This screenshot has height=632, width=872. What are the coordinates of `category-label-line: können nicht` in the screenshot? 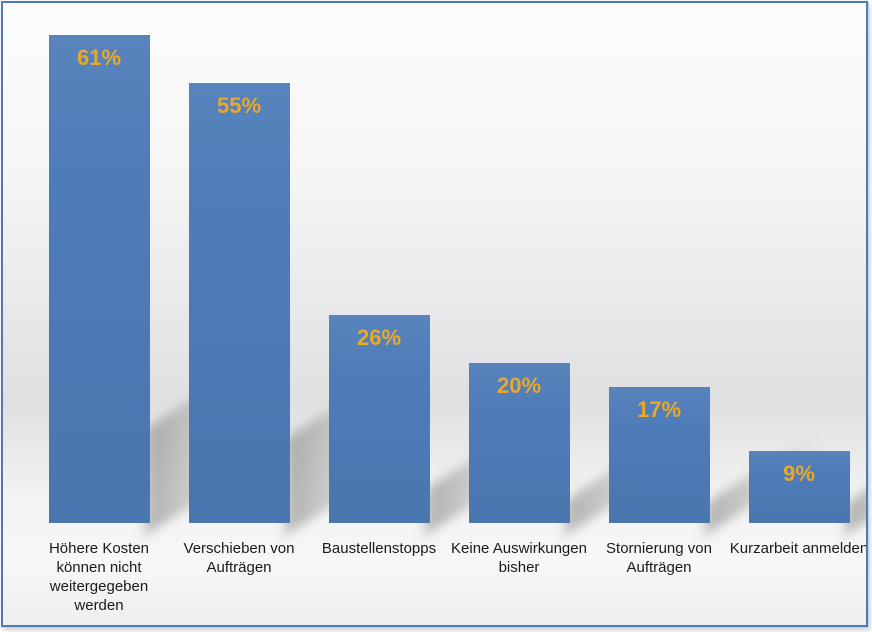 It's located at (99, 567).